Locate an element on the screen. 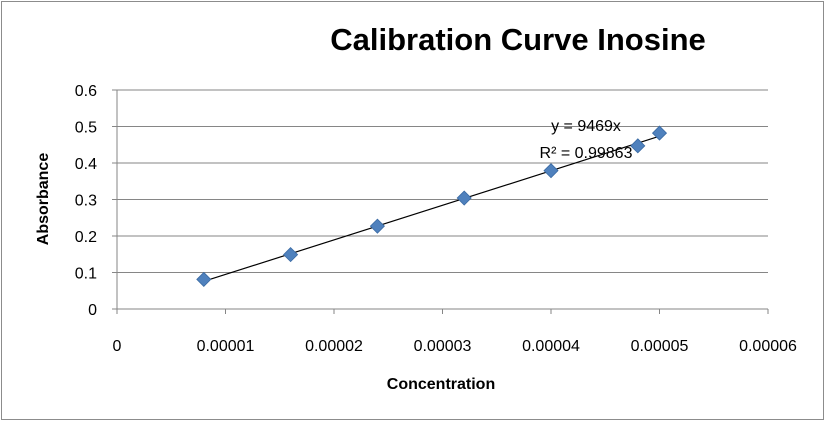 The width and height of the screenshot is (827, 423). x-tick-label-0.00004: 0.00004 is located at coordinates (551, 346).